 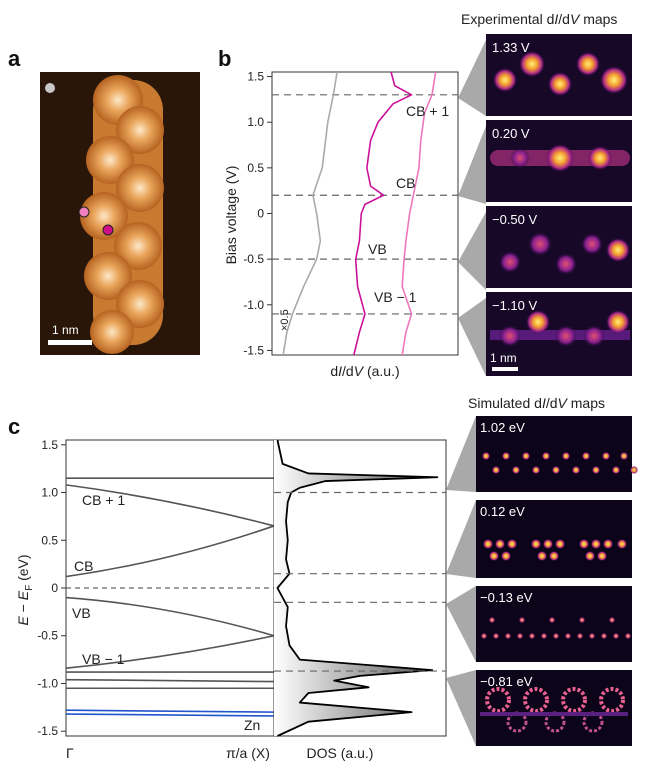 I want to click on sim-map-2-pattern, so click(x=555, y=550).